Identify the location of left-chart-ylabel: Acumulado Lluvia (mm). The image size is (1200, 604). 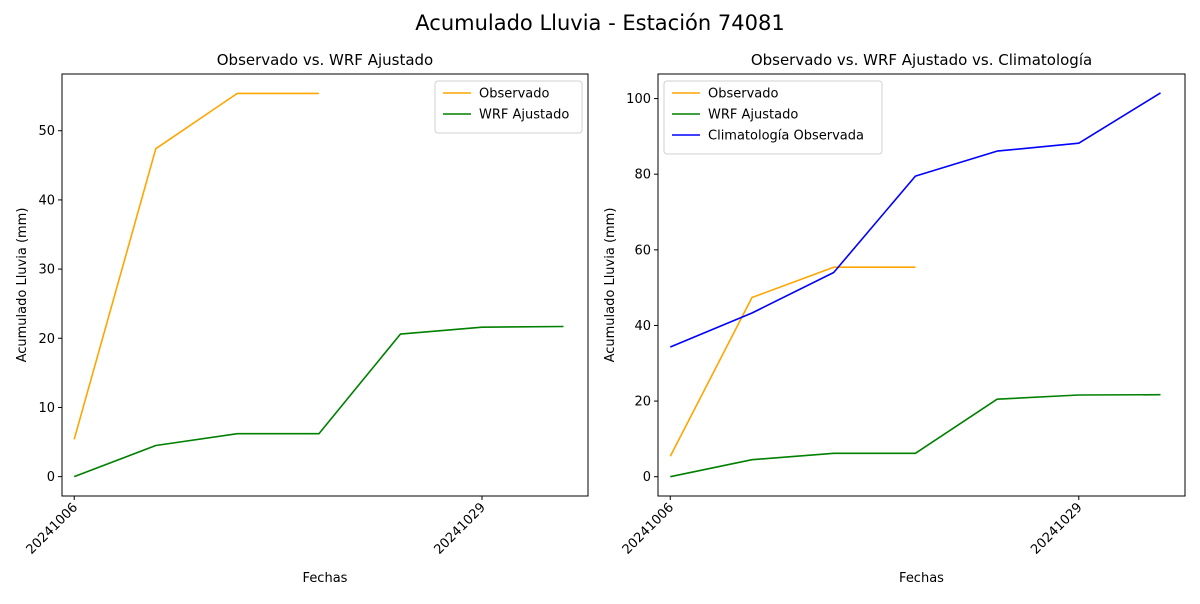
(22, 285).